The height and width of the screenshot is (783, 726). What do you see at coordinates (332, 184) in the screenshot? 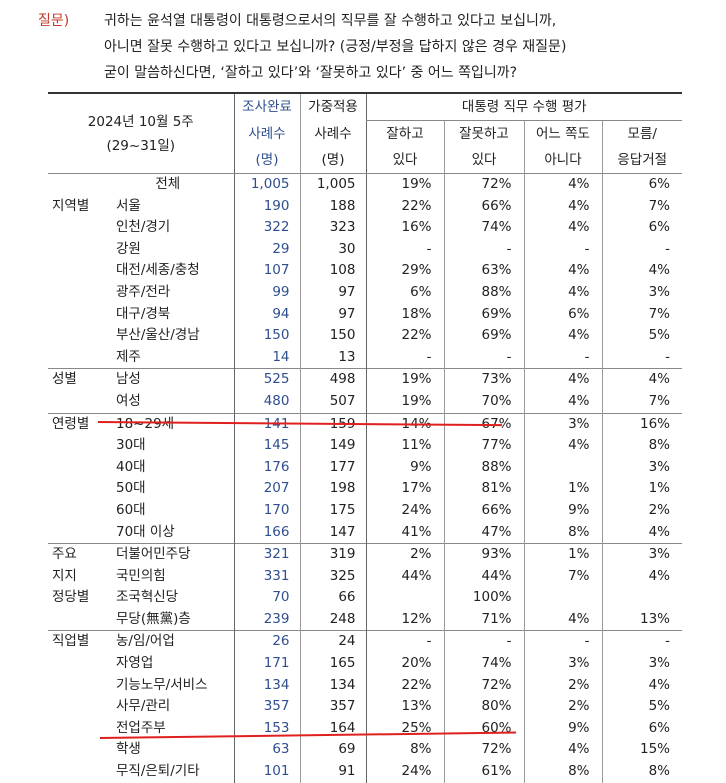
I see `weighted-count: 1,005` at bounding box center [332, 184].